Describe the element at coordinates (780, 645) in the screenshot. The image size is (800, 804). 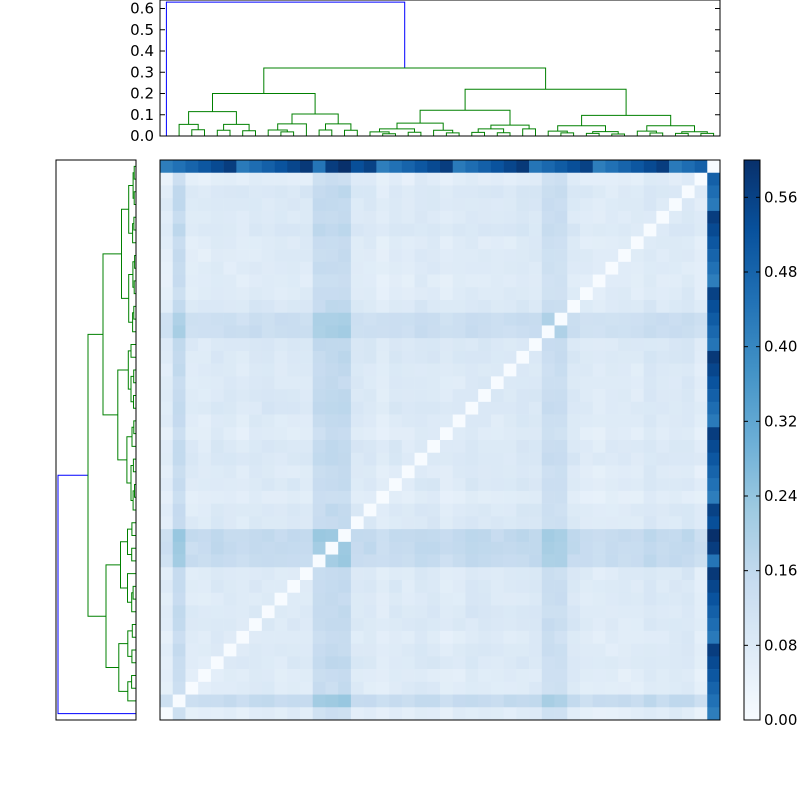
I see `colorbar-tick-label: 0.08` at that location.